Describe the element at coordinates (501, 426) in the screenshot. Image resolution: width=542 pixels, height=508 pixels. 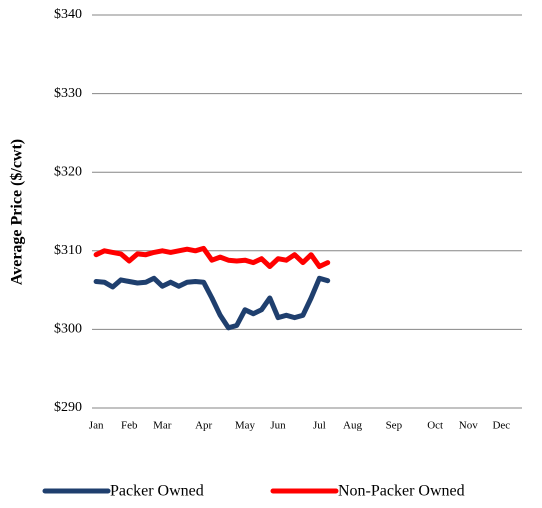
I see `x-tick-label: Dec` at that location.